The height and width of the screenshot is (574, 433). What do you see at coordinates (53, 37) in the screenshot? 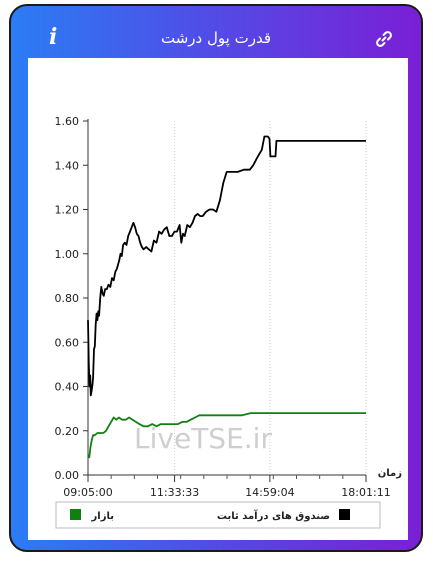
I see `info-icon: i` at bounding box center [53, 37].